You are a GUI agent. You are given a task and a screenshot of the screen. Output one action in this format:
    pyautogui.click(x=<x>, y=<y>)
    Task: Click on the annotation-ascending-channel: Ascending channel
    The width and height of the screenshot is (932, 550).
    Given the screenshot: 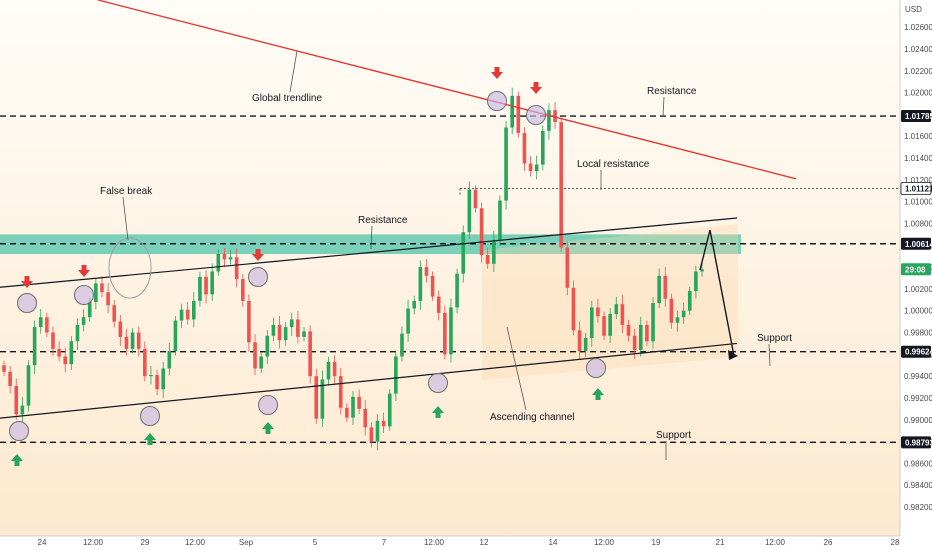 What is the action you would take?
    pyautogui.click(x=532, y=417)
    